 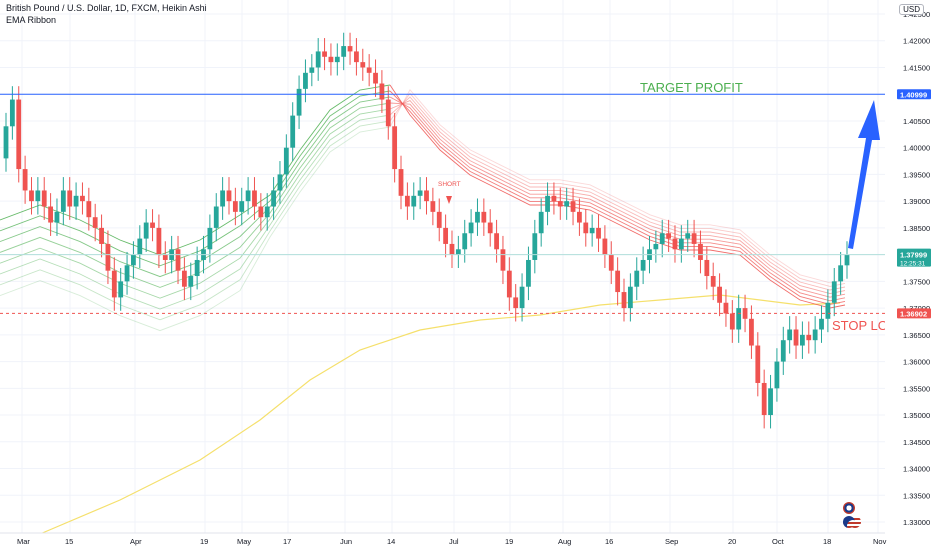 What do you see at coordinates (732, 541) in the screenshot?
I see `time-tick-label: 20` at bounding box center [732, 541].